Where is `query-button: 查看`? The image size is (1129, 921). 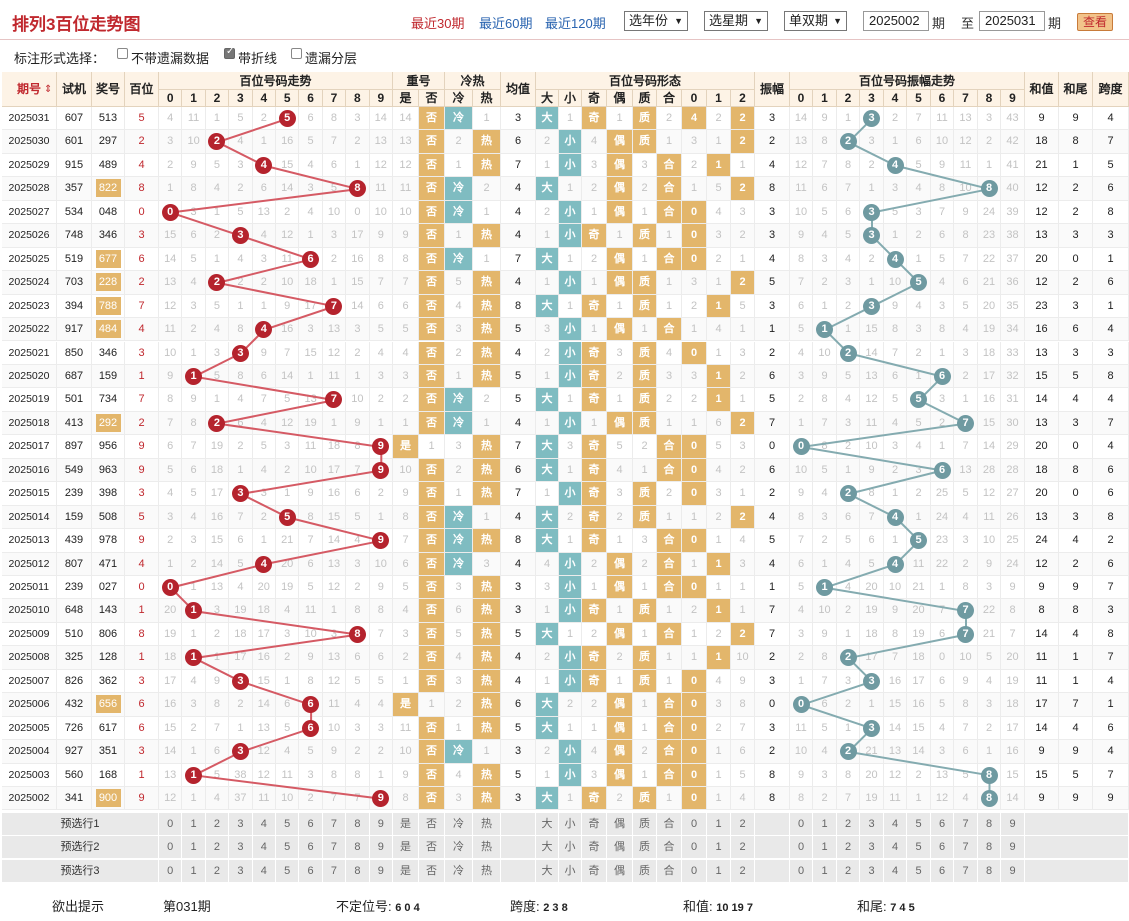 query-button: 查看 is located at coordinates (1095, 22).